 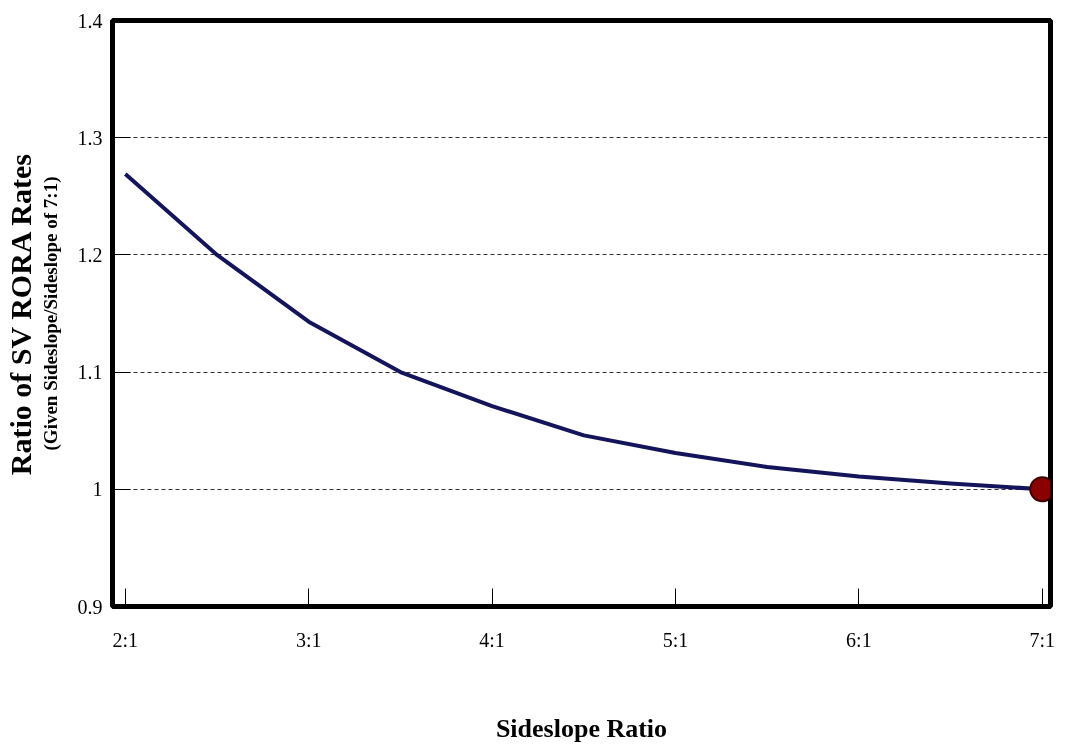 I want to click on x-tick-label: 3:1, so click(x=308, y=639).